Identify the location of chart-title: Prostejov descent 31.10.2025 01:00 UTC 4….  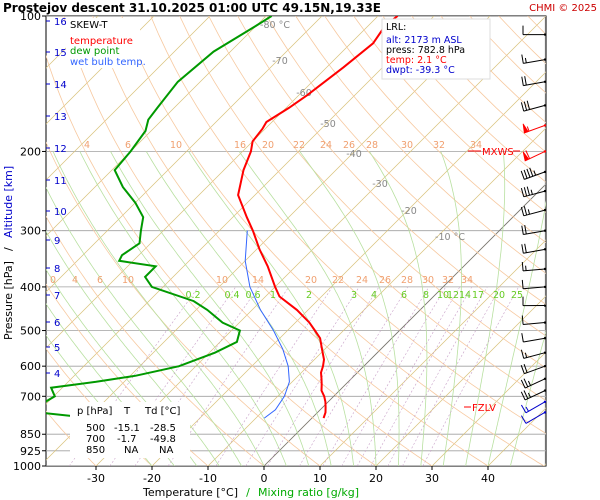
(192, 8).